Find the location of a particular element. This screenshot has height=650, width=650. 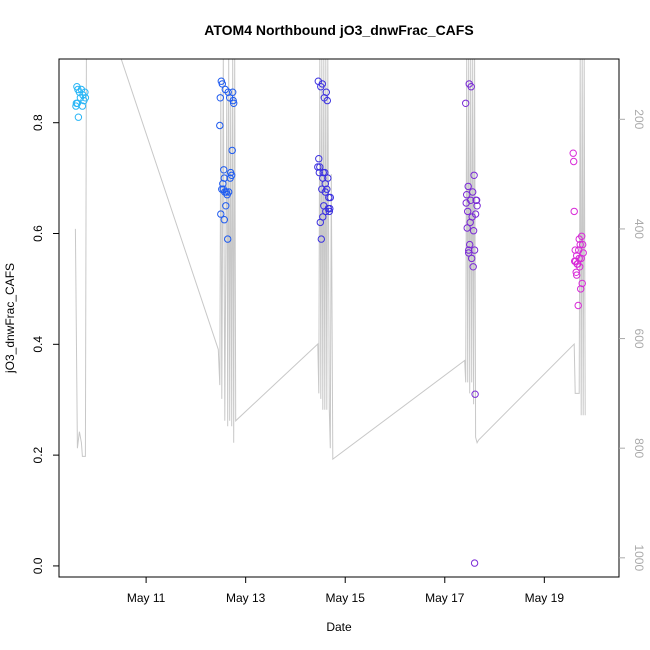

right-tick-label: 200 is located at coordinates (639, 119).